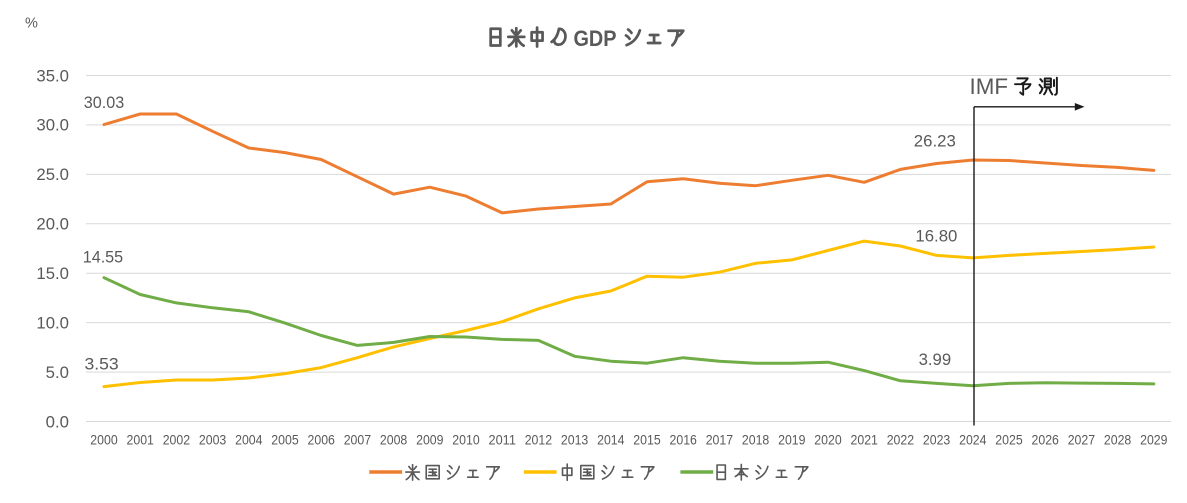 The width and height of the screenshot is (1187, 503). What do you see at coordinates (393, 440) in the screenshot?
I see `svg-text: 2008` at bounding box center [393, 440].